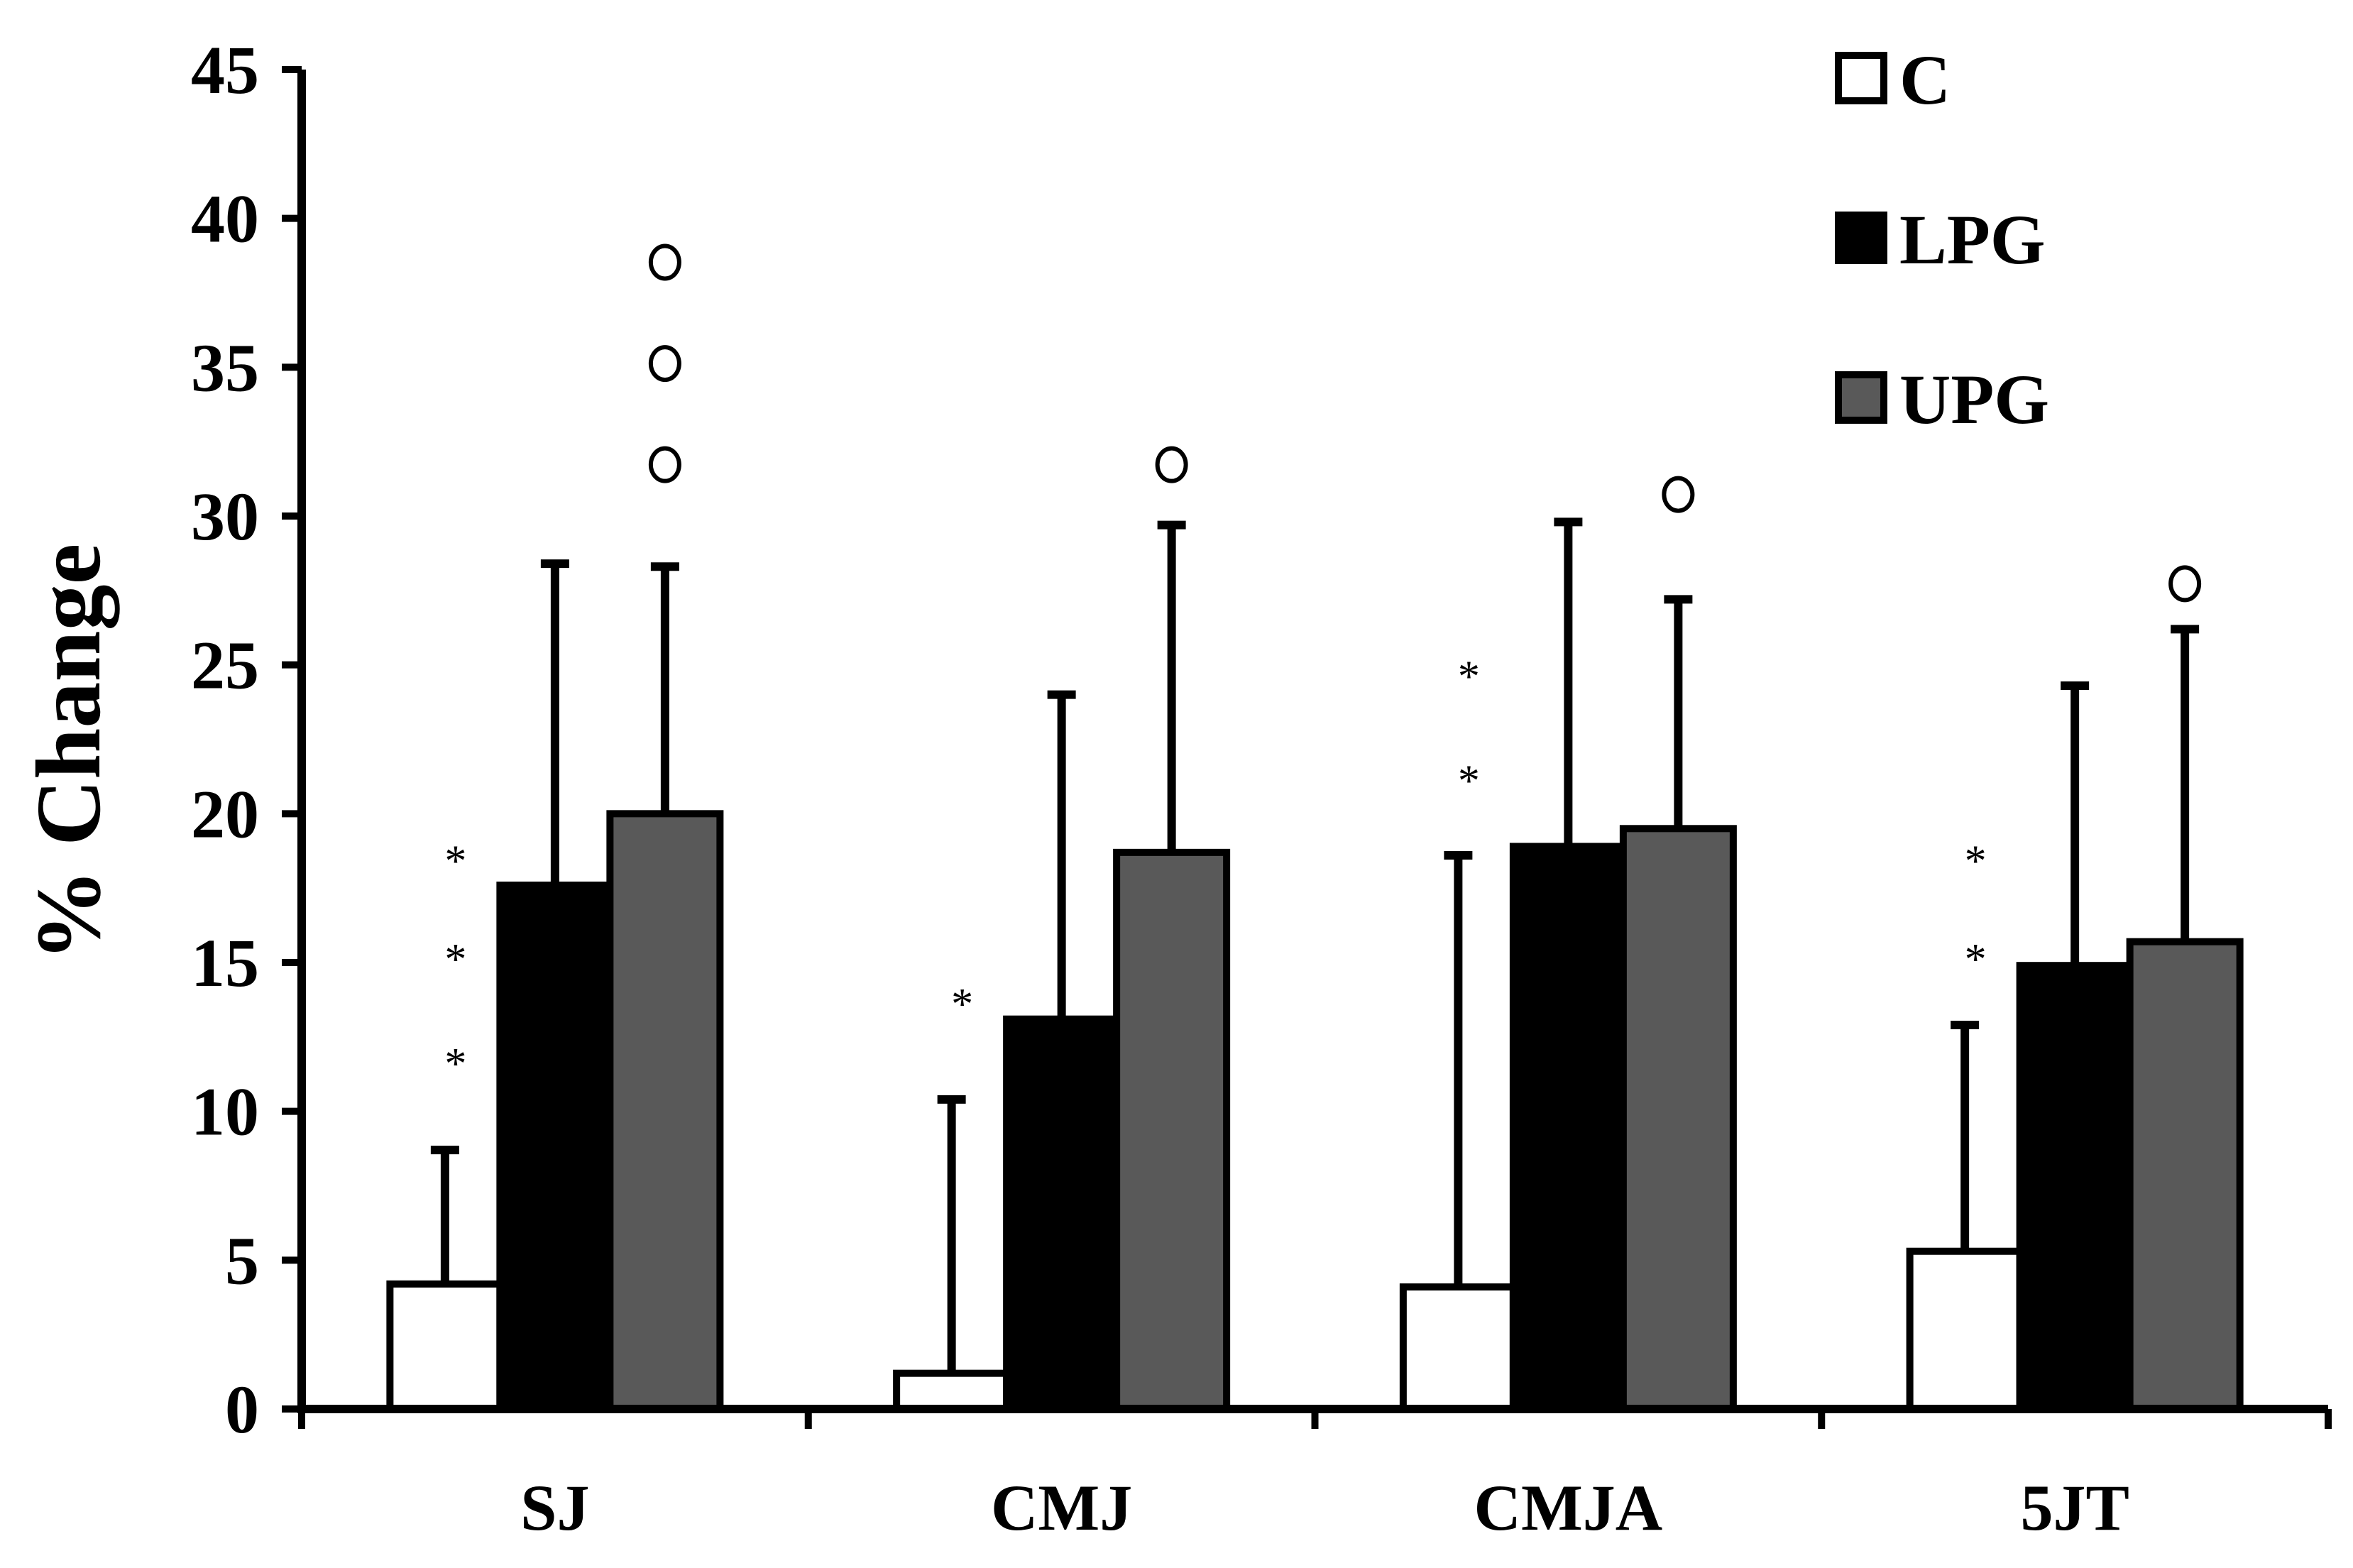 This screenshot has height=1568, width=2353. What do you see at coordinates (445, 1347) in the screenshot?
I see `bar-c-sj` at bounding box center [445, 1347].